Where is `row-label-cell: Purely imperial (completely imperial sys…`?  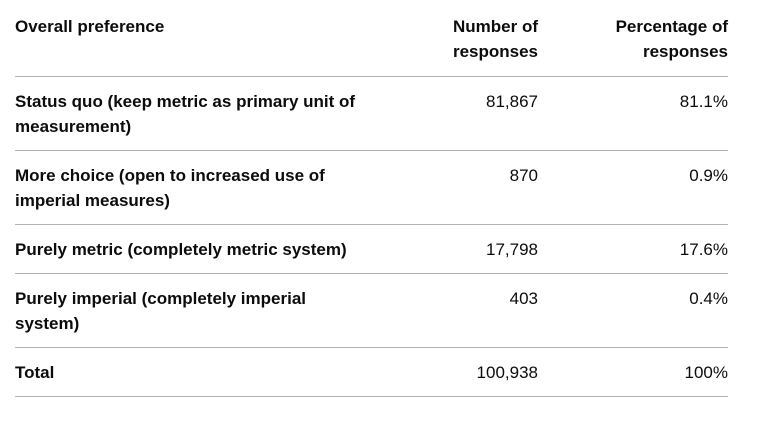
row-label-cell: Purely imperial (completely imperial sys… is located at coordinates (205, 310).